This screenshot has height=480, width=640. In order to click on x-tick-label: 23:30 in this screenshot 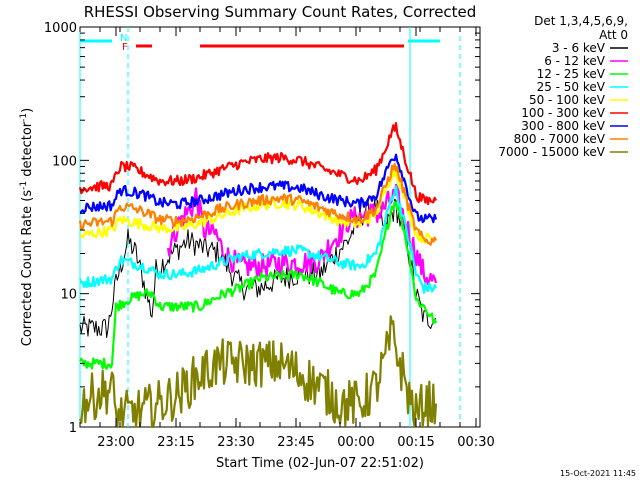, I will do `click(235, 442)`.